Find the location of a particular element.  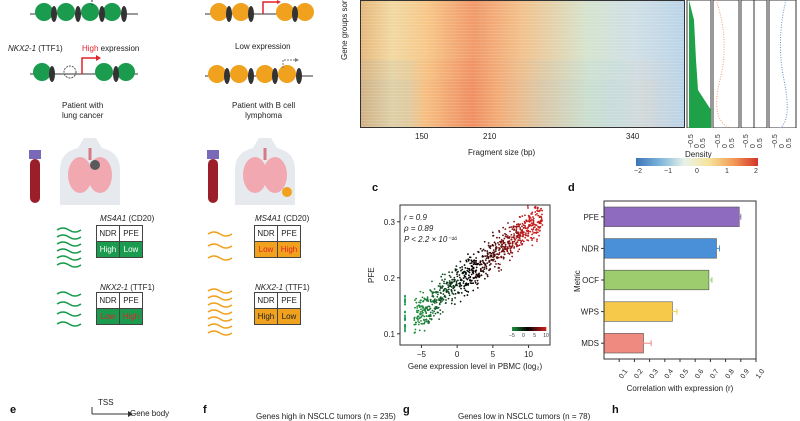

category-label: WPS is located at coordinates (590, 312).